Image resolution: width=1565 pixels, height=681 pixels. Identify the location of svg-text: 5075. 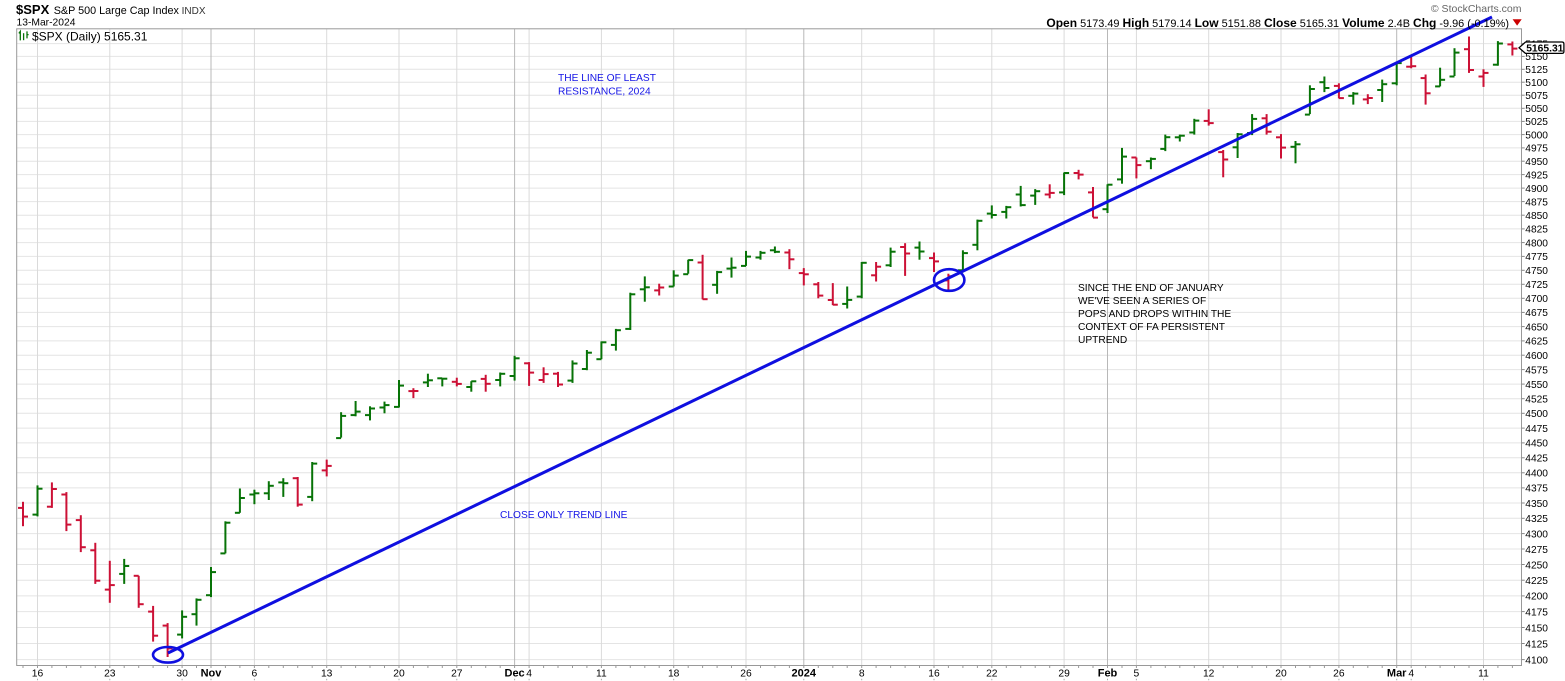
(1536, 96).